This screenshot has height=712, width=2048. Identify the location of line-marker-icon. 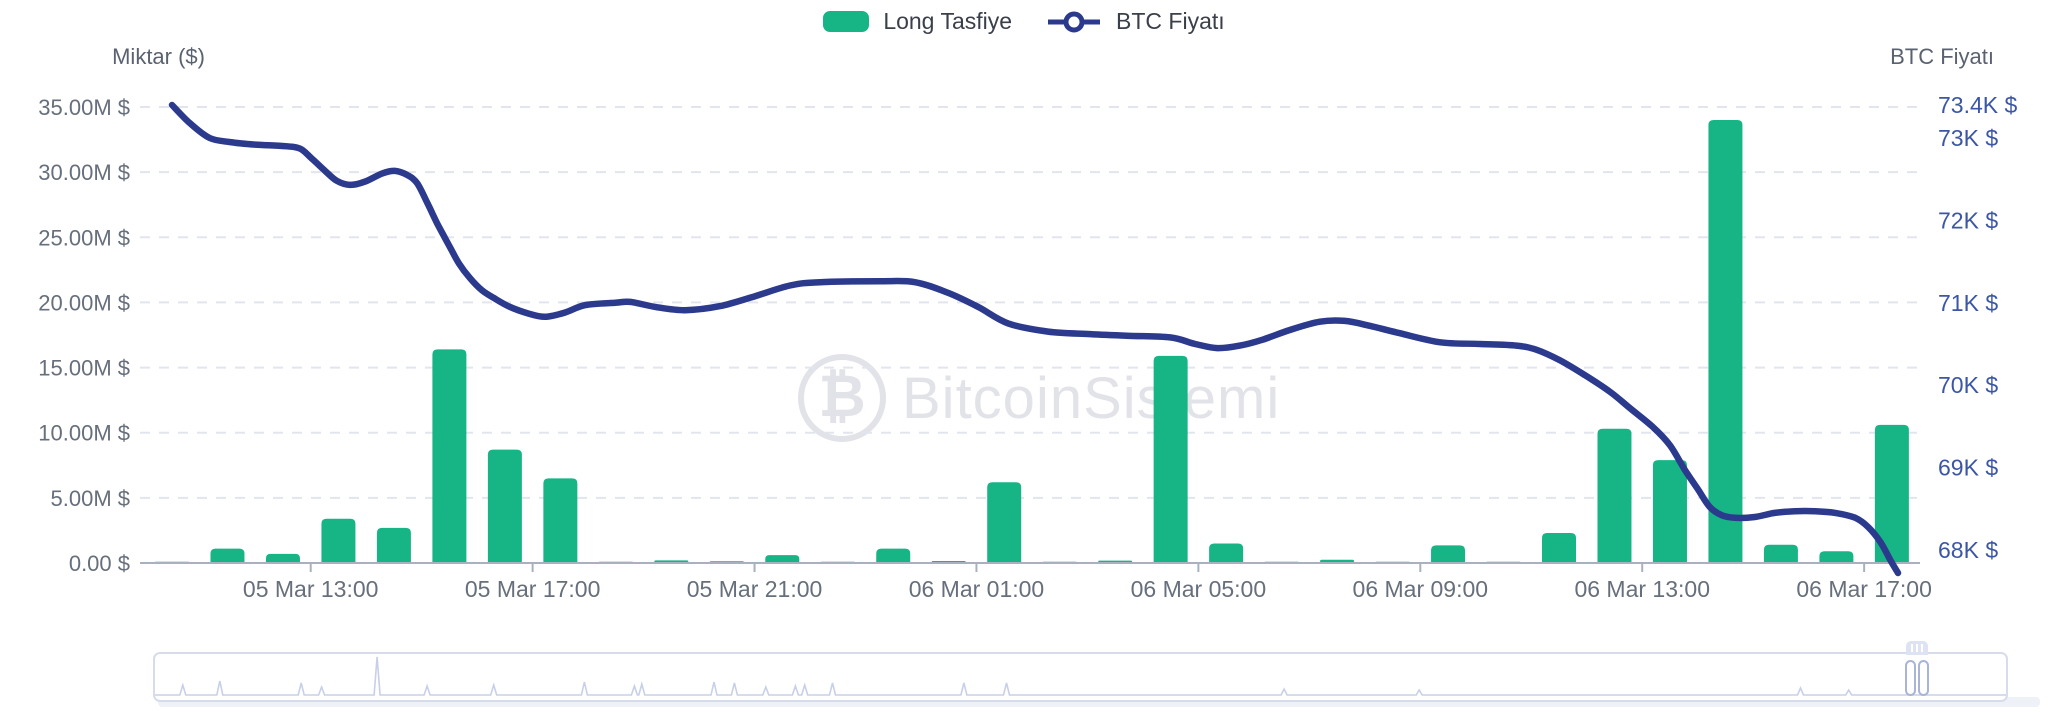
(1074, 21).